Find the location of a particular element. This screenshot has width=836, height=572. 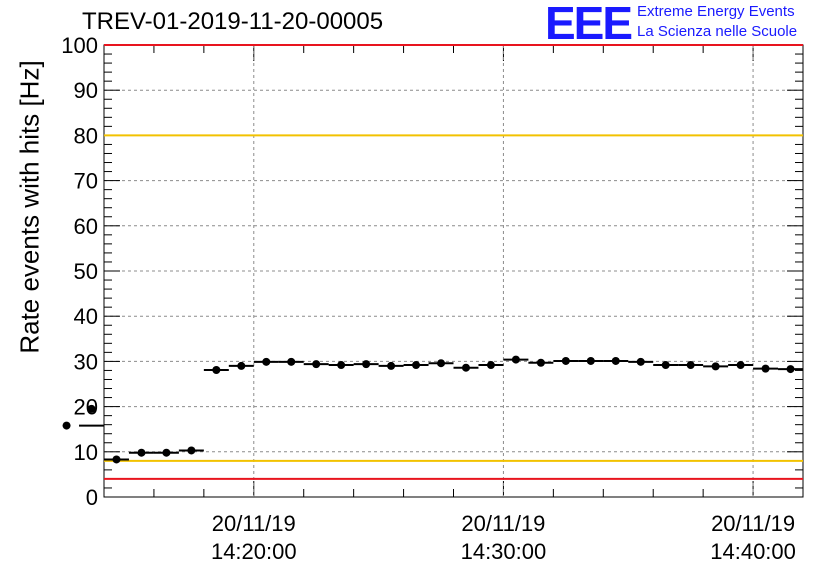

eee-logo: EEE is located at coordinates (589, 24).